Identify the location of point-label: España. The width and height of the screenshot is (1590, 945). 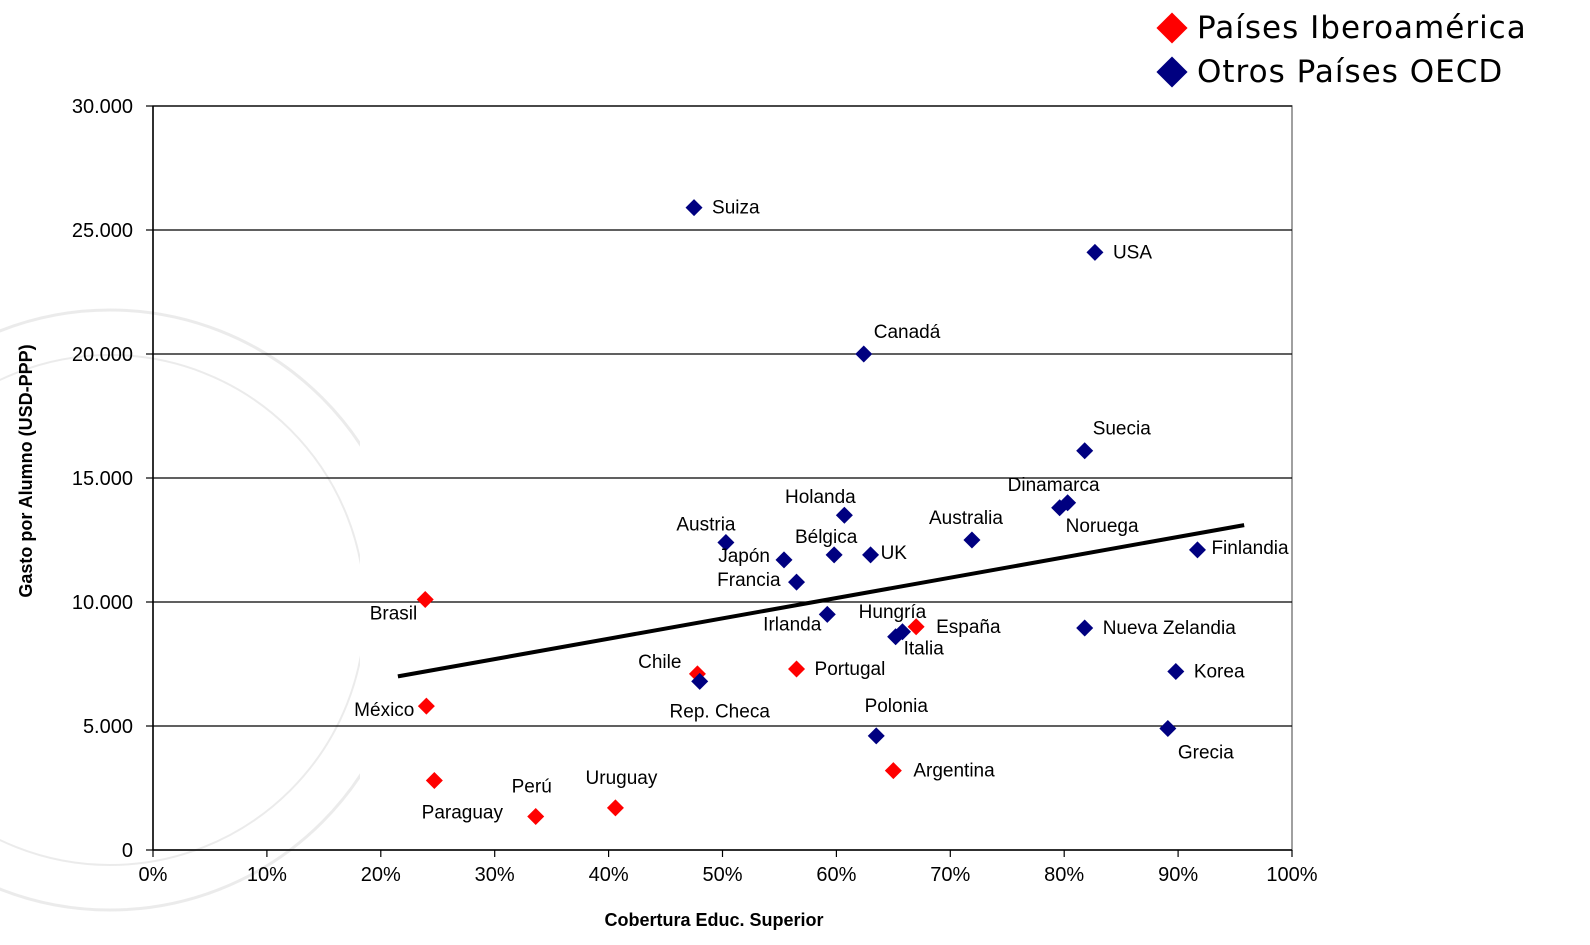
(968, 627).